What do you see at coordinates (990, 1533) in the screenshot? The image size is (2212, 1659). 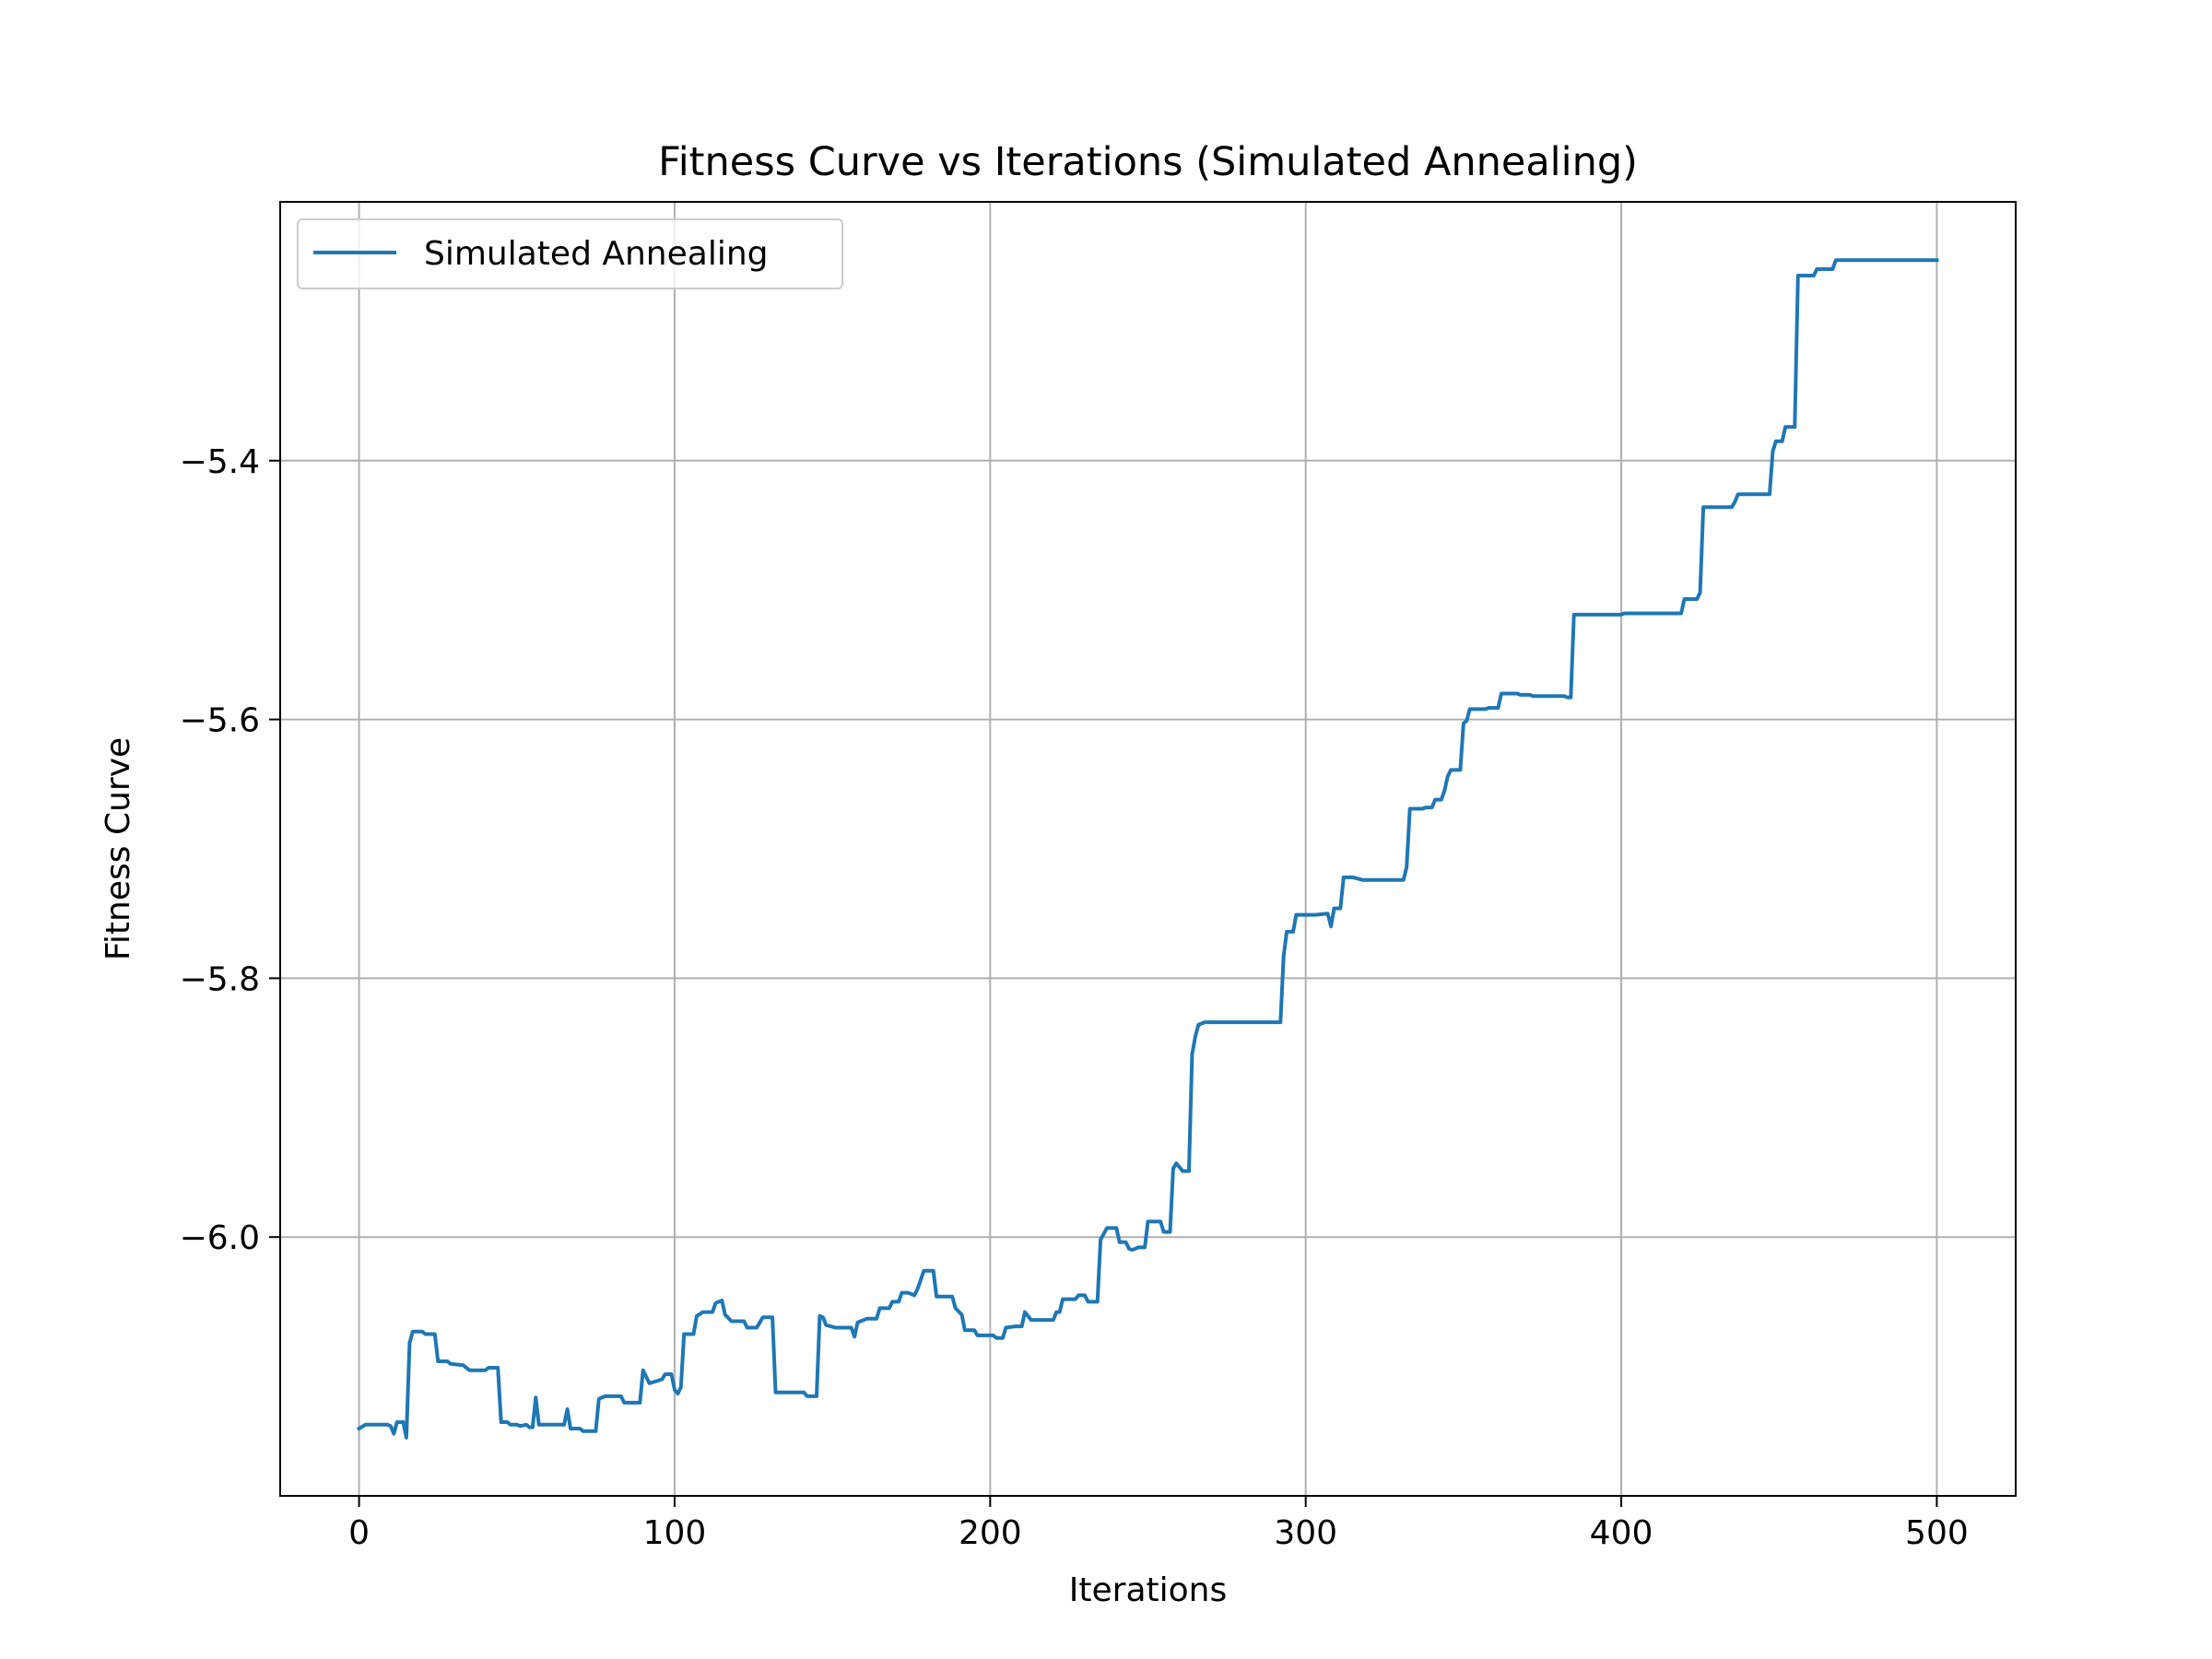 I see `x-tick-label: 200` at bounding box center [990, 1533].